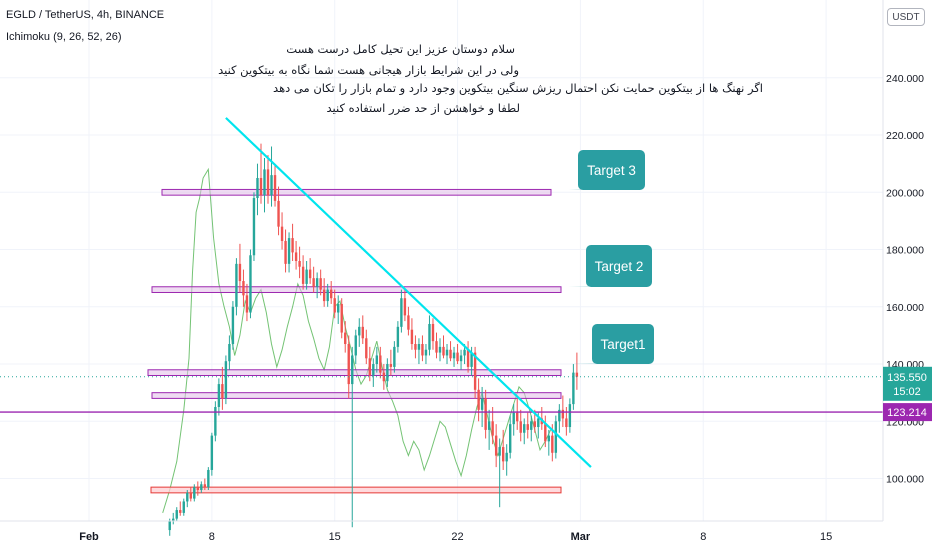 This screenshot has width=932, height=550. What do you see at coordinates (356, 192) in the screenshot?
I see `target-3-zone` at bounding box center [356, 192].